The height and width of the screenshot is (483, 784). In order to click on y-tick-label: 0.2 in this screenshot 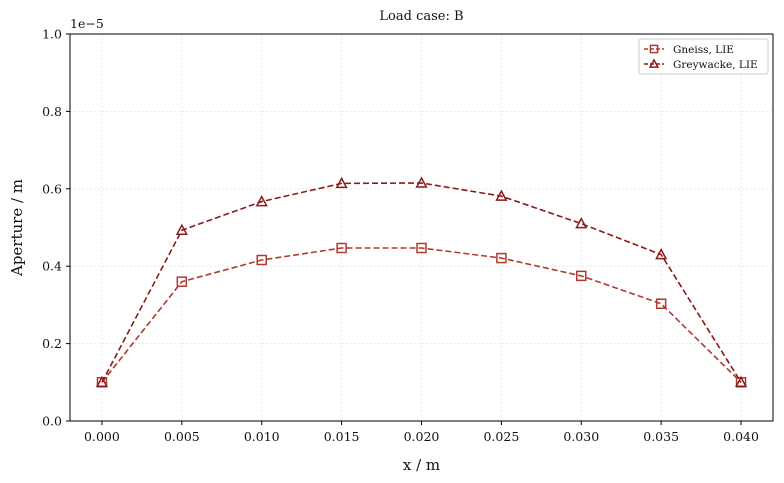, I will do `click(52, 343)`.